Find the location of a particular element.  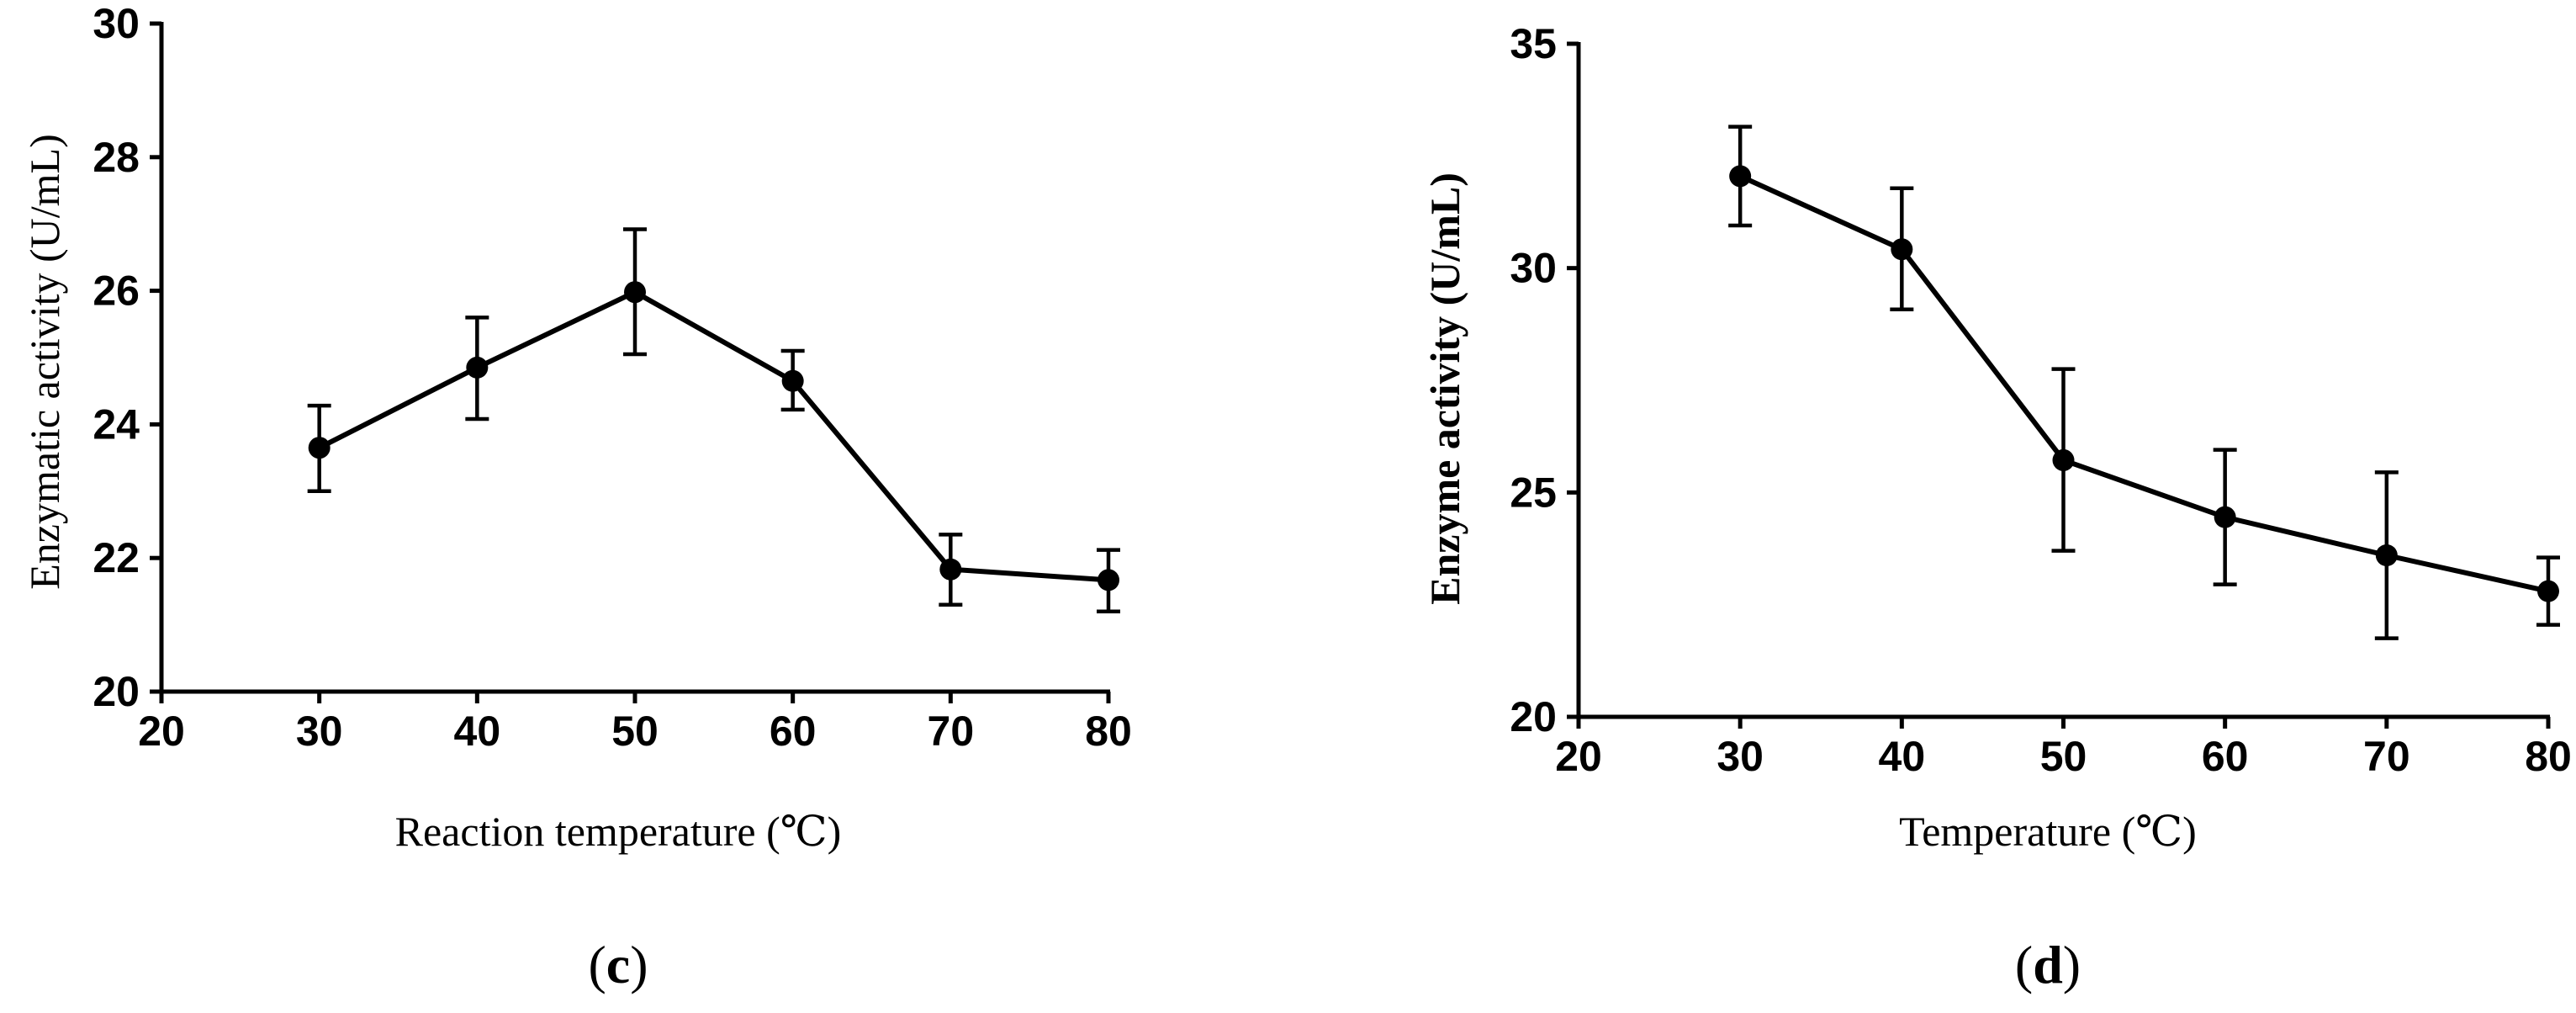

y-tick-label: 22 is located at coordinates (116, 557).